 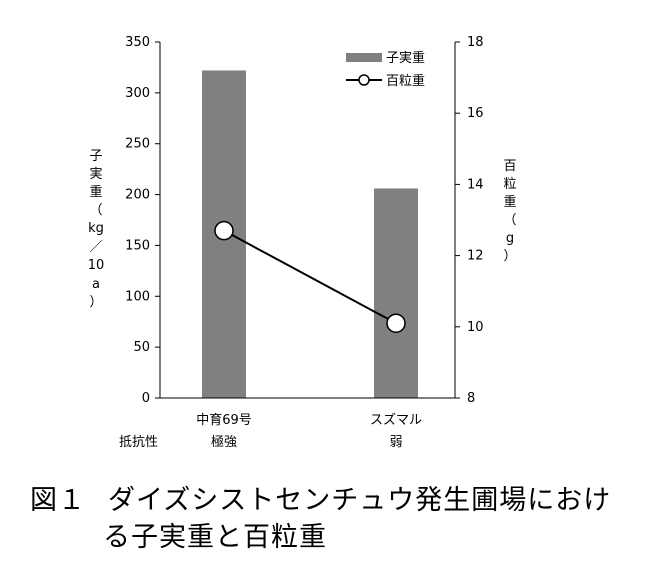 What do you see at coordinates (475, 327) in the screenshot?
I see `y-right-tick-label: 10` at bounding box center [475, 327].